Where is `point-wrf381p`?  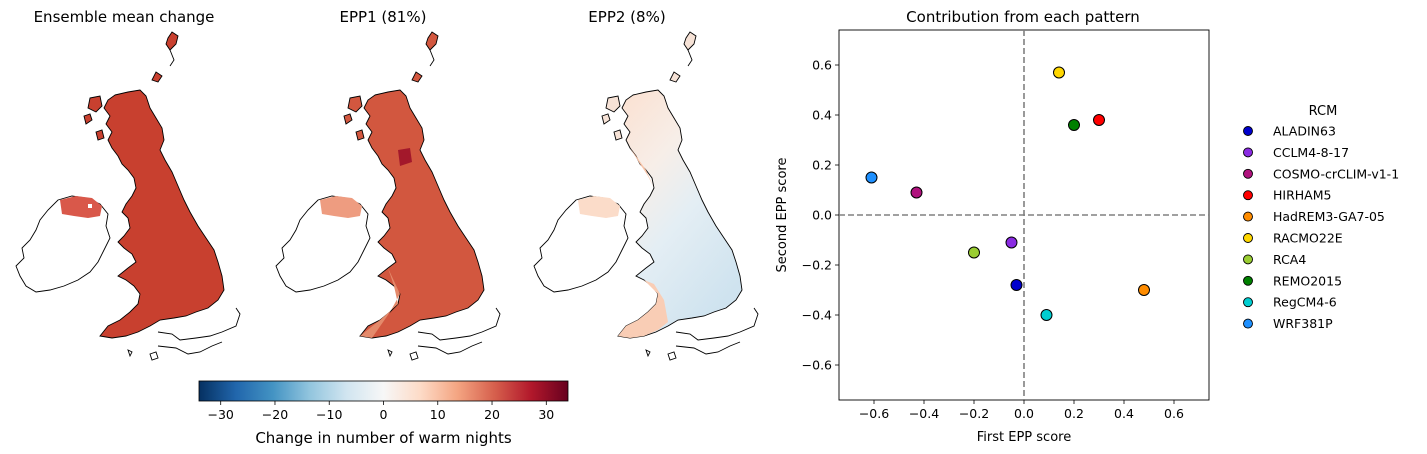 point-wrf381p is located at coordinates (871, 177).